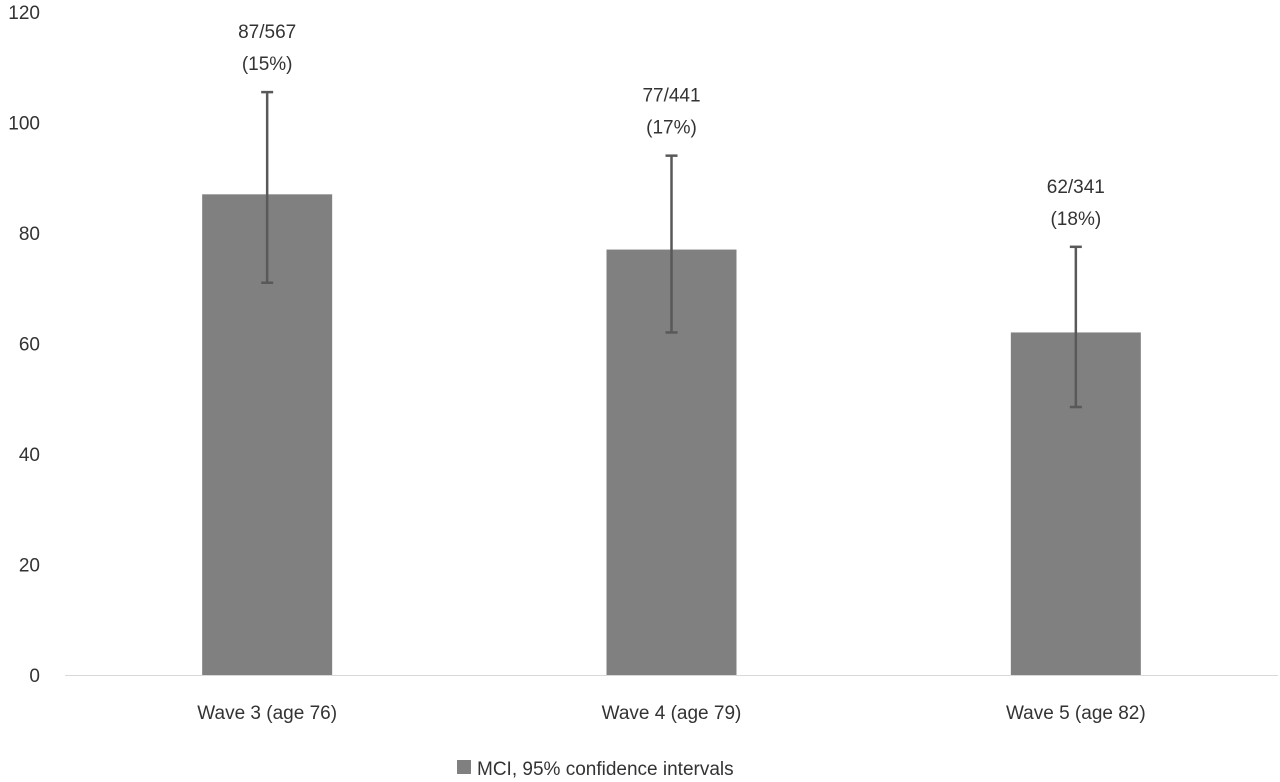 Image resolution: width=1280 pixels, height=782 pixels. What do you see at coordinates (29, 345) in the screenshot?
I see `y-tick-label: 60` at bounding box center [29, 345].